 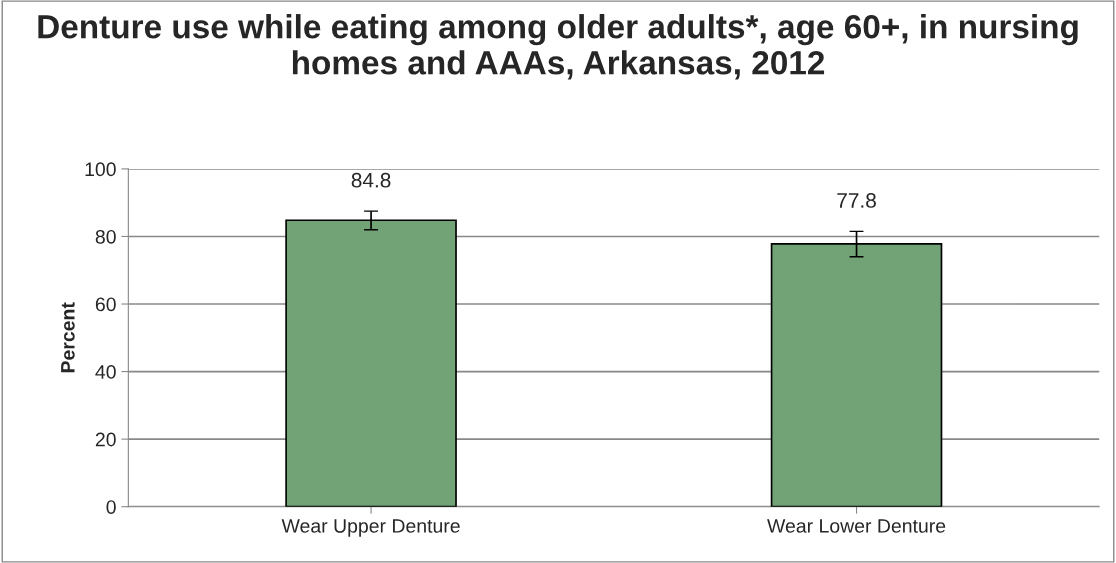 What do you see at coordinates (856, 526) in the screenshot?
I see `x-tick-label: Wear Lower Denture` at bounding box center [856, 526].